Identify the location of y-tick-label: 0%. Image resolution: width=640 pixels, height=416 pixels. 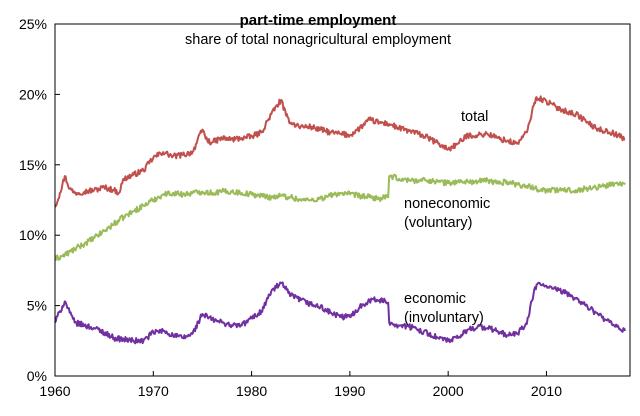
(37, 376).